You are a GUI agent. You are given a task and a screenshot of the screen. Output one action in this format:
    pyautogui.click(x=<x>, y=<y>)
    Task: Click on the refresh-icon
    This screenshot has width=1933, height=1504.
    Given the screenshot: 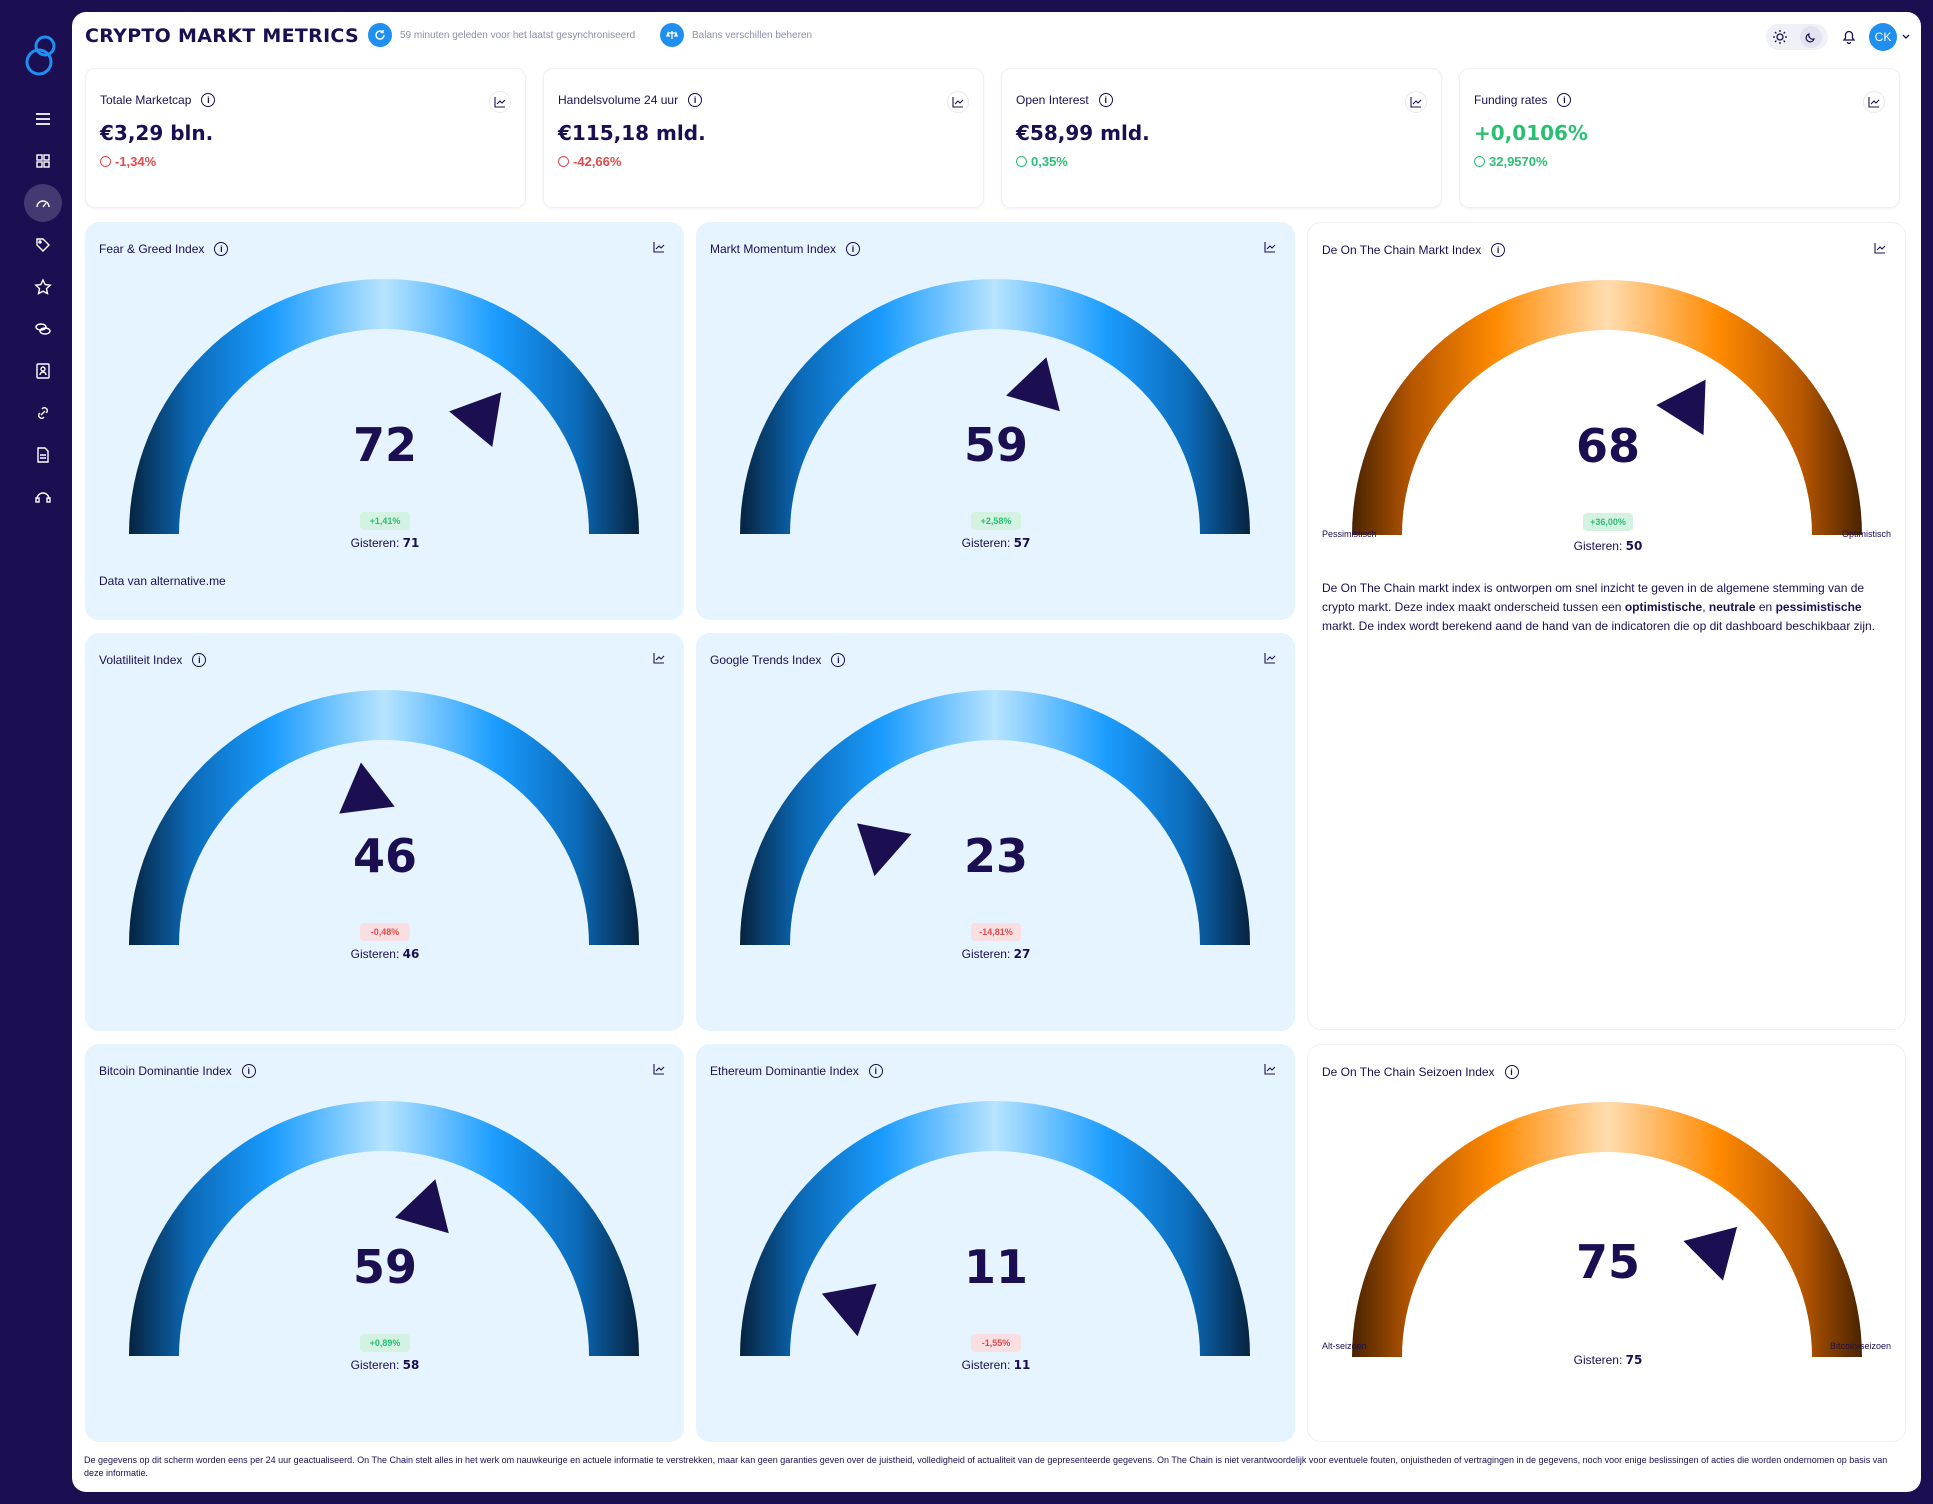 What is the action you would take?
    pyautogui.click(x=380, y=35)
    